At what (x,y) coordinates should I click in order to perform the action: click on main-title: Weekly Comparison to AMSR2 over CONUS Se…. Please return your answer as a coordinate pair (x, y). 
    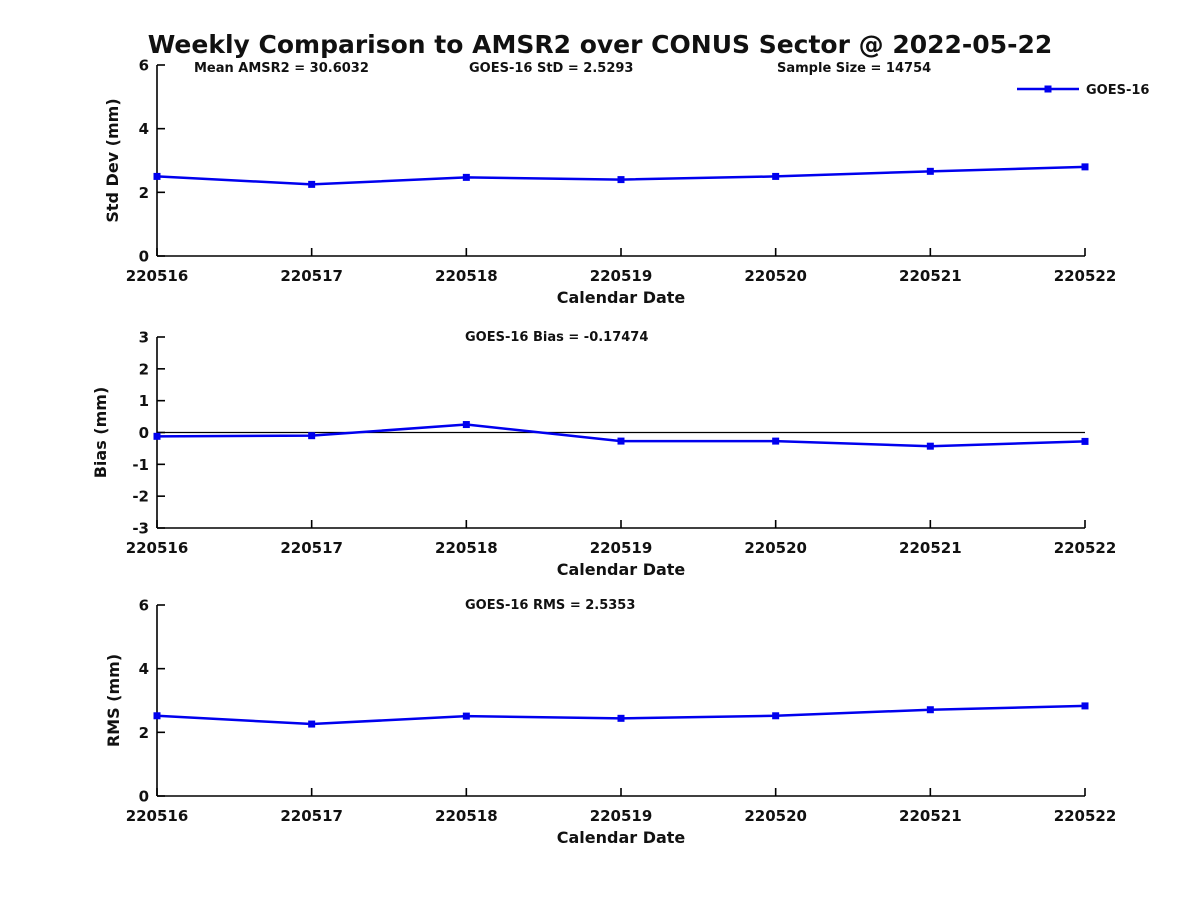
    Looking at the image, I should click on (600, 44).